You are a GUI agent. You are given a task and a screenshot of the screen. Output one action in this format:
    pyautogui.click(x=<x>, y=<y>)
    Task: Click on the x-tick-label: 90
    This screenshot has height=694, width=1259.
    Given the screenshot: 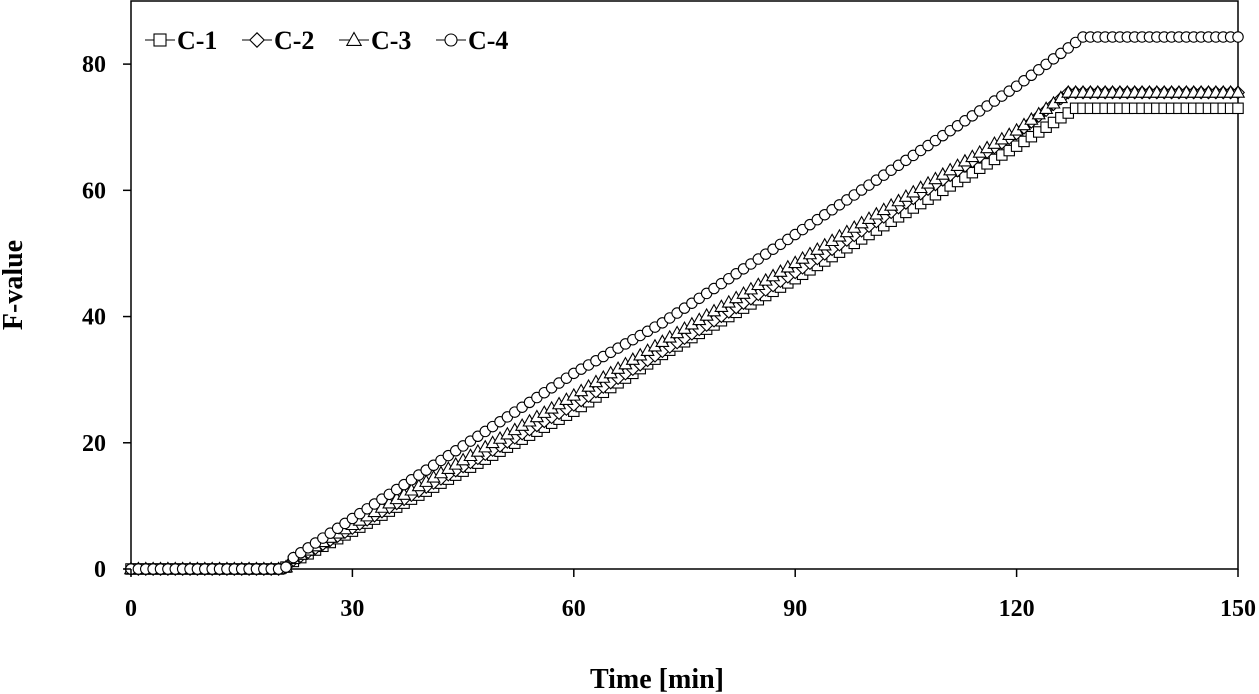 What is the action you would take?
    pyautogui.click(x=795, y=609)
    